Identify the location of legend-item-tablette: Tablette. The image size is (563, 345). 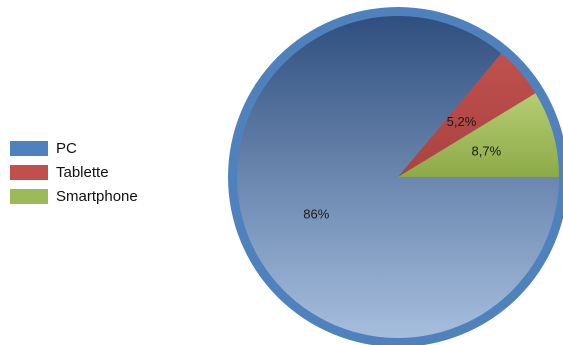
(74, 172).